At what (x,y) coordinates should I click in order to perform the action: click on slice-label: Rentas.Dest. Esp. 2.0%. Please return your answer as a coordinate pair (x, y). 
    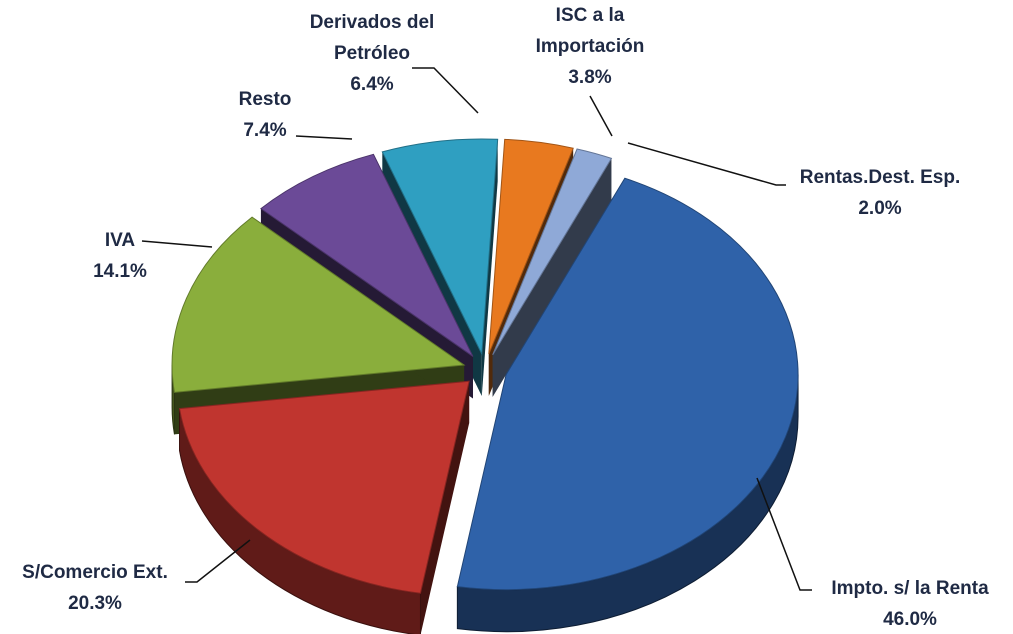
    Looking at the image, I should click on (880, 193).